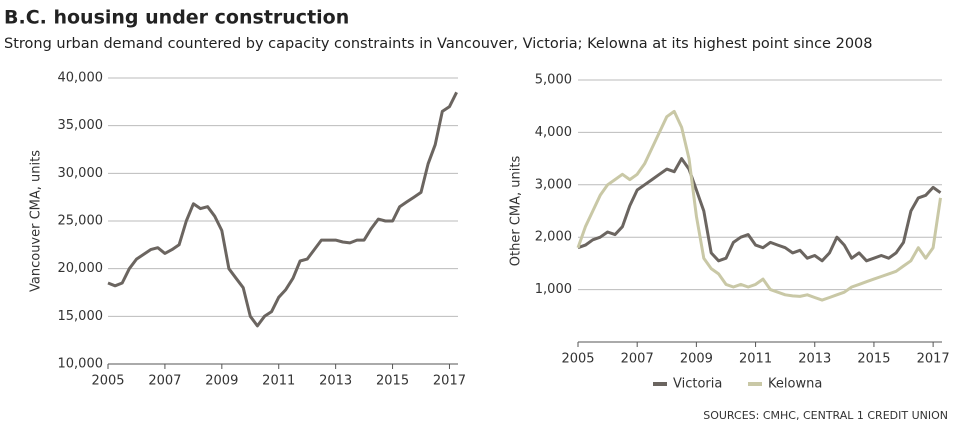 The height and width of the screenshot is (445, 960). What do you see at coordinates (759, 210) in the screenshot?
I see `line-series` at bounding box center [759, 210].